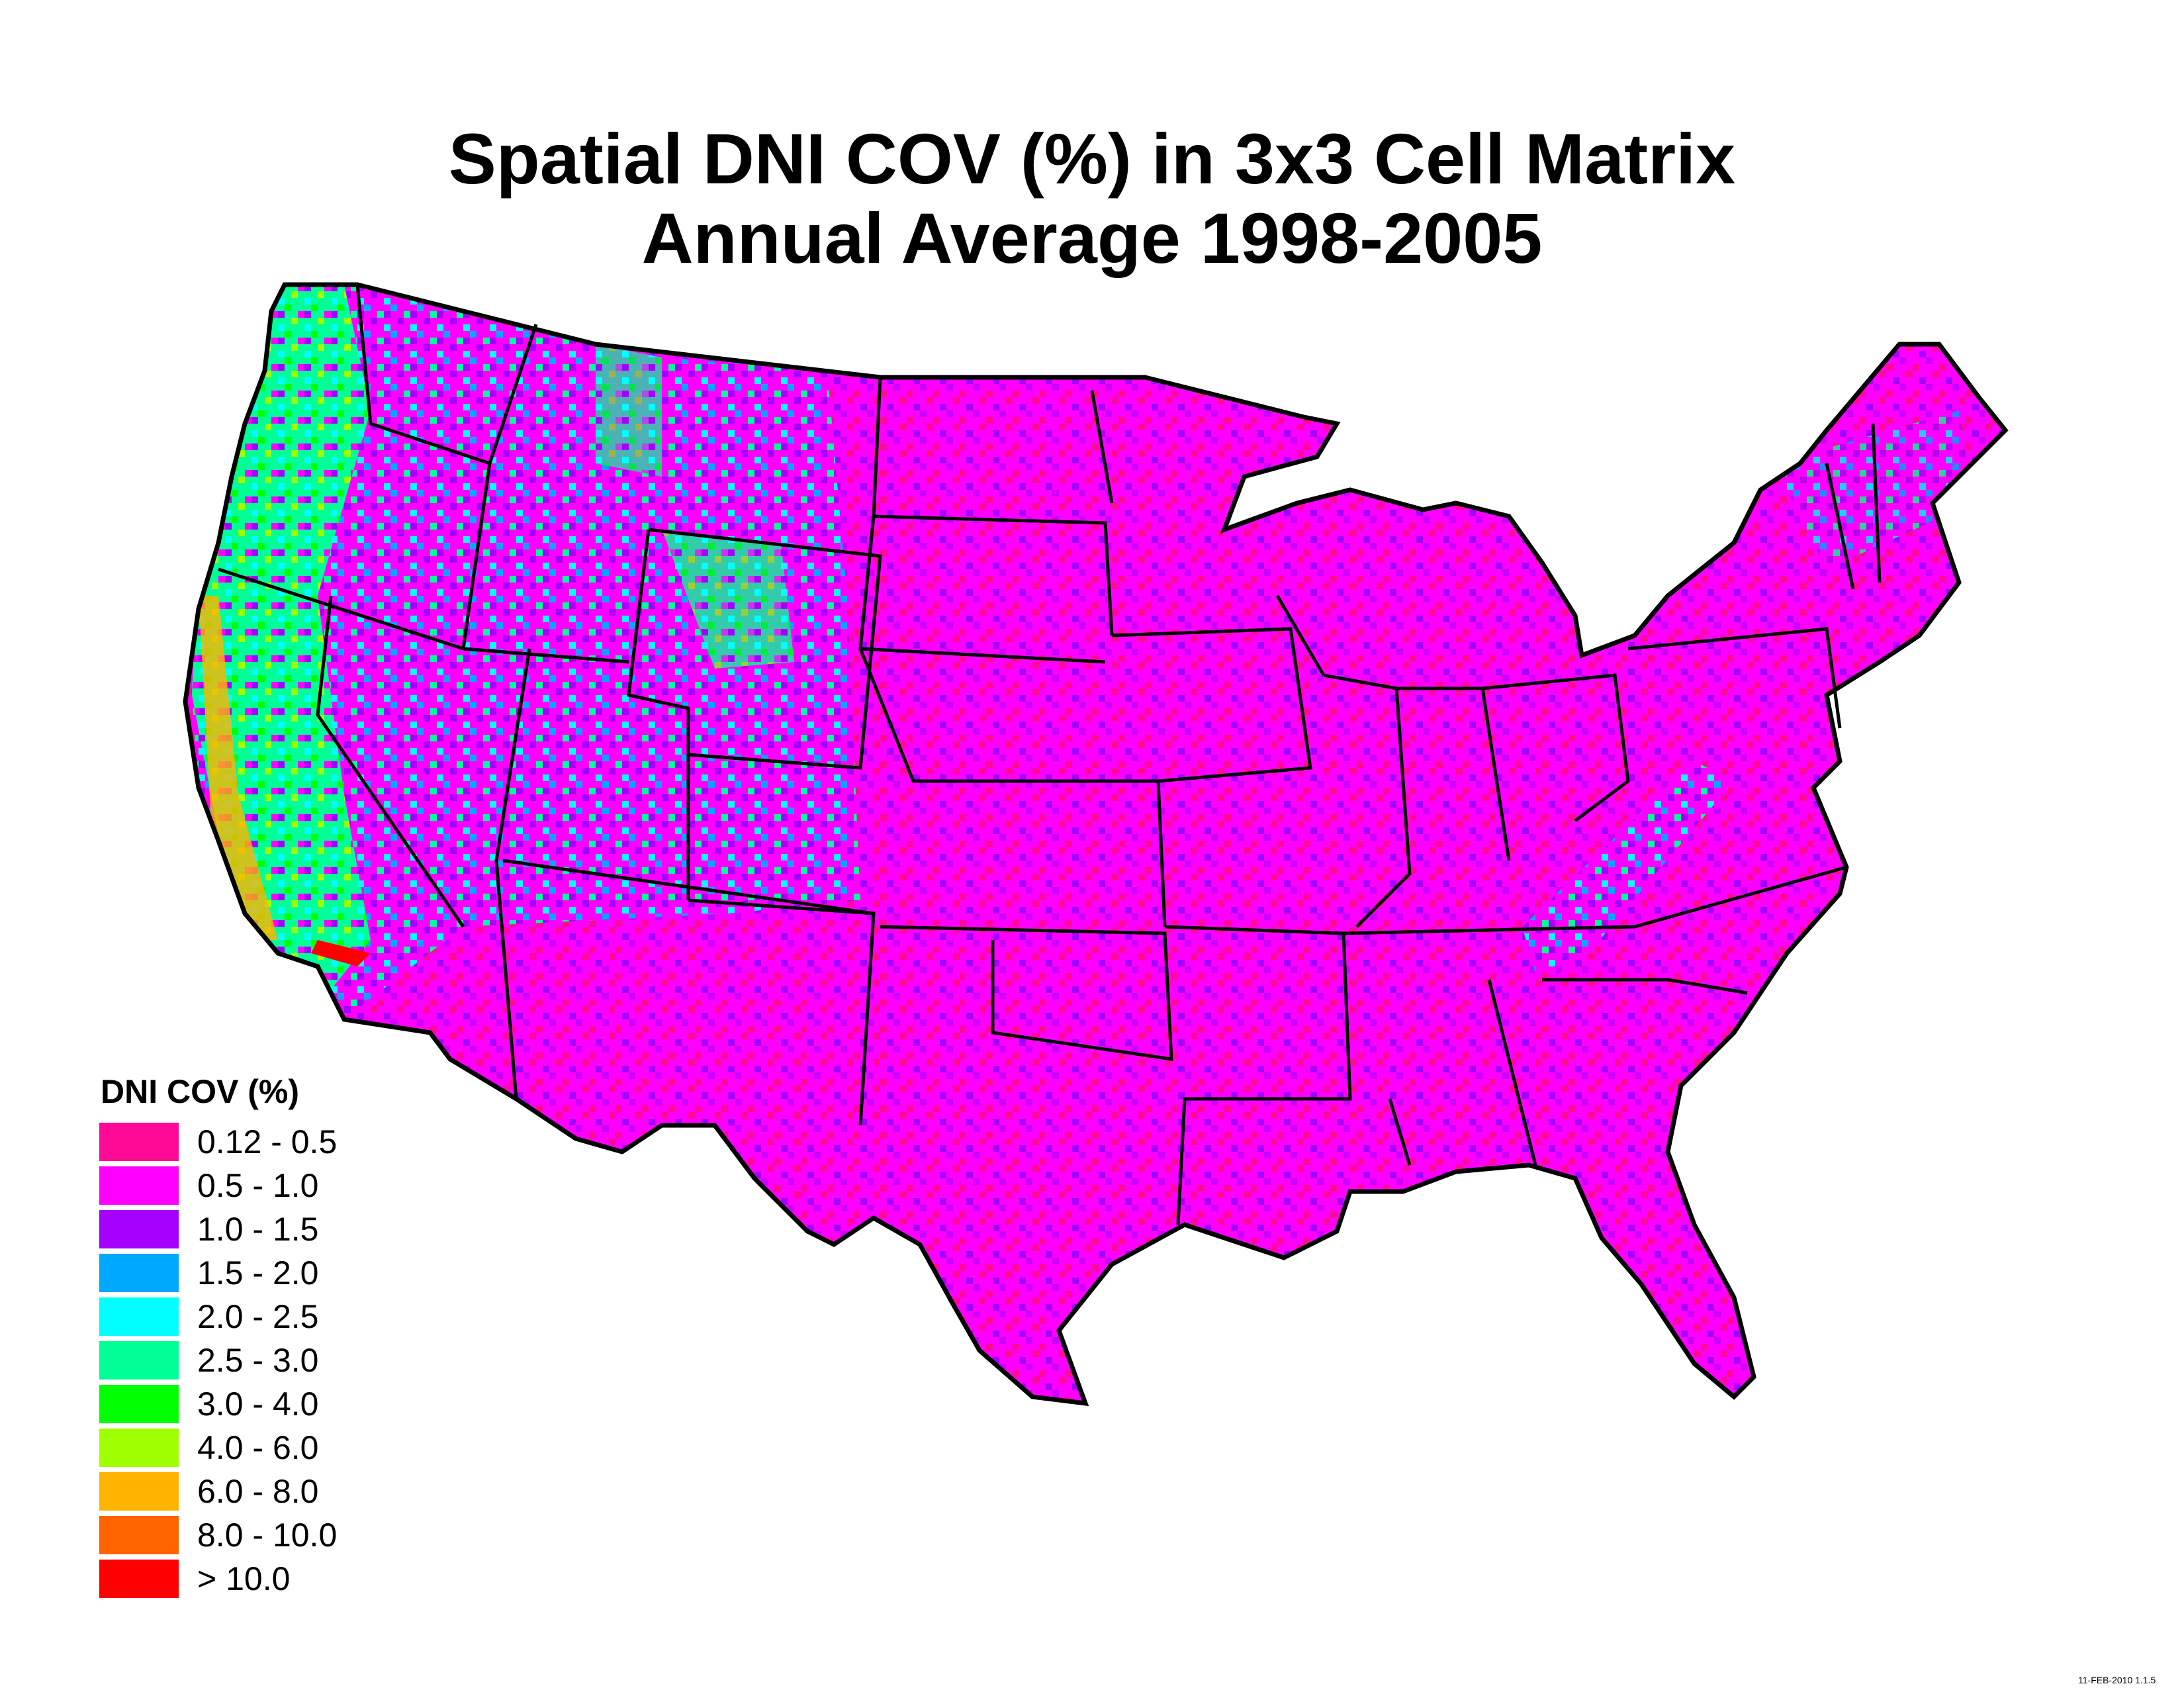 The height and width of the screenshot is (1688, 2184). Describe the element at coordinates (258, 1360) in the screenshot. I see `legend-label: 2.5 - 3.0` at that location.